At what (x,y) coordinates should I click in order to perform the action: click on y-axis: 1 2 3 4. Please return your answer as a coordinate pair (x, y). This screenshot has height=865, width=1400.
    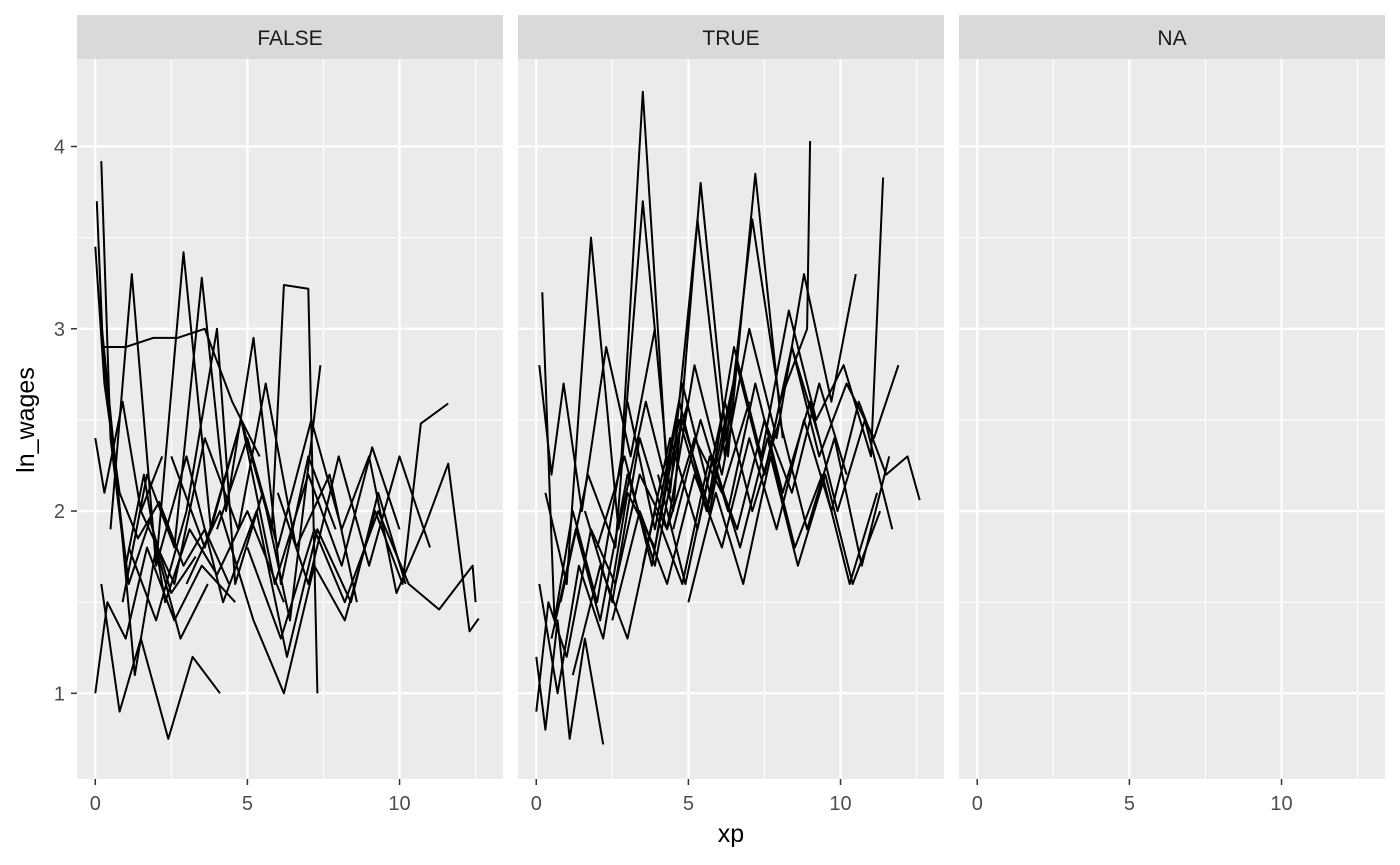
    Looking at the image, I should click on (65, 420).